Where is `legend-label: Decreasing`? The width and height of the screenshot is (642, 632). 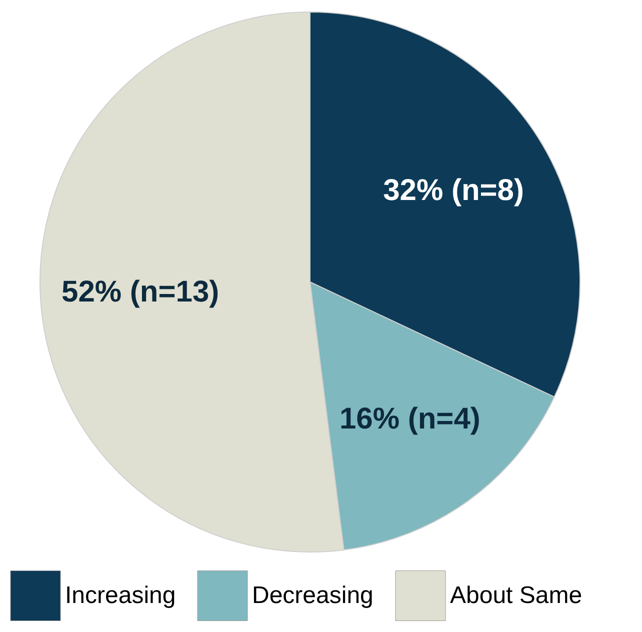 legend-label: Decreasing is located at coordinates (313, 595).